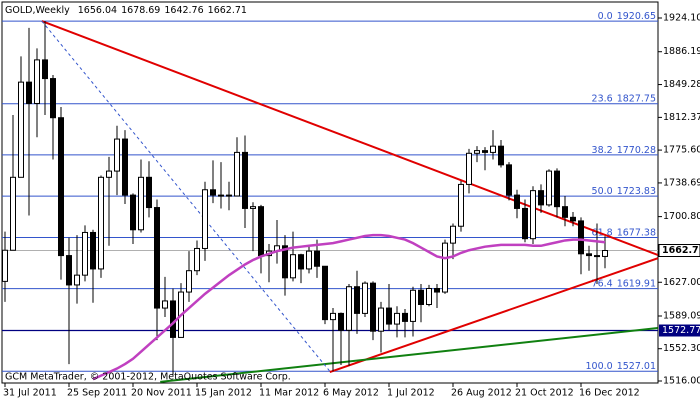 The image size is (700, 402). Describe the element at coordinates (223, 393) in the screenshot. I see `x-tick-label: 15 Jan 2012` at that location.